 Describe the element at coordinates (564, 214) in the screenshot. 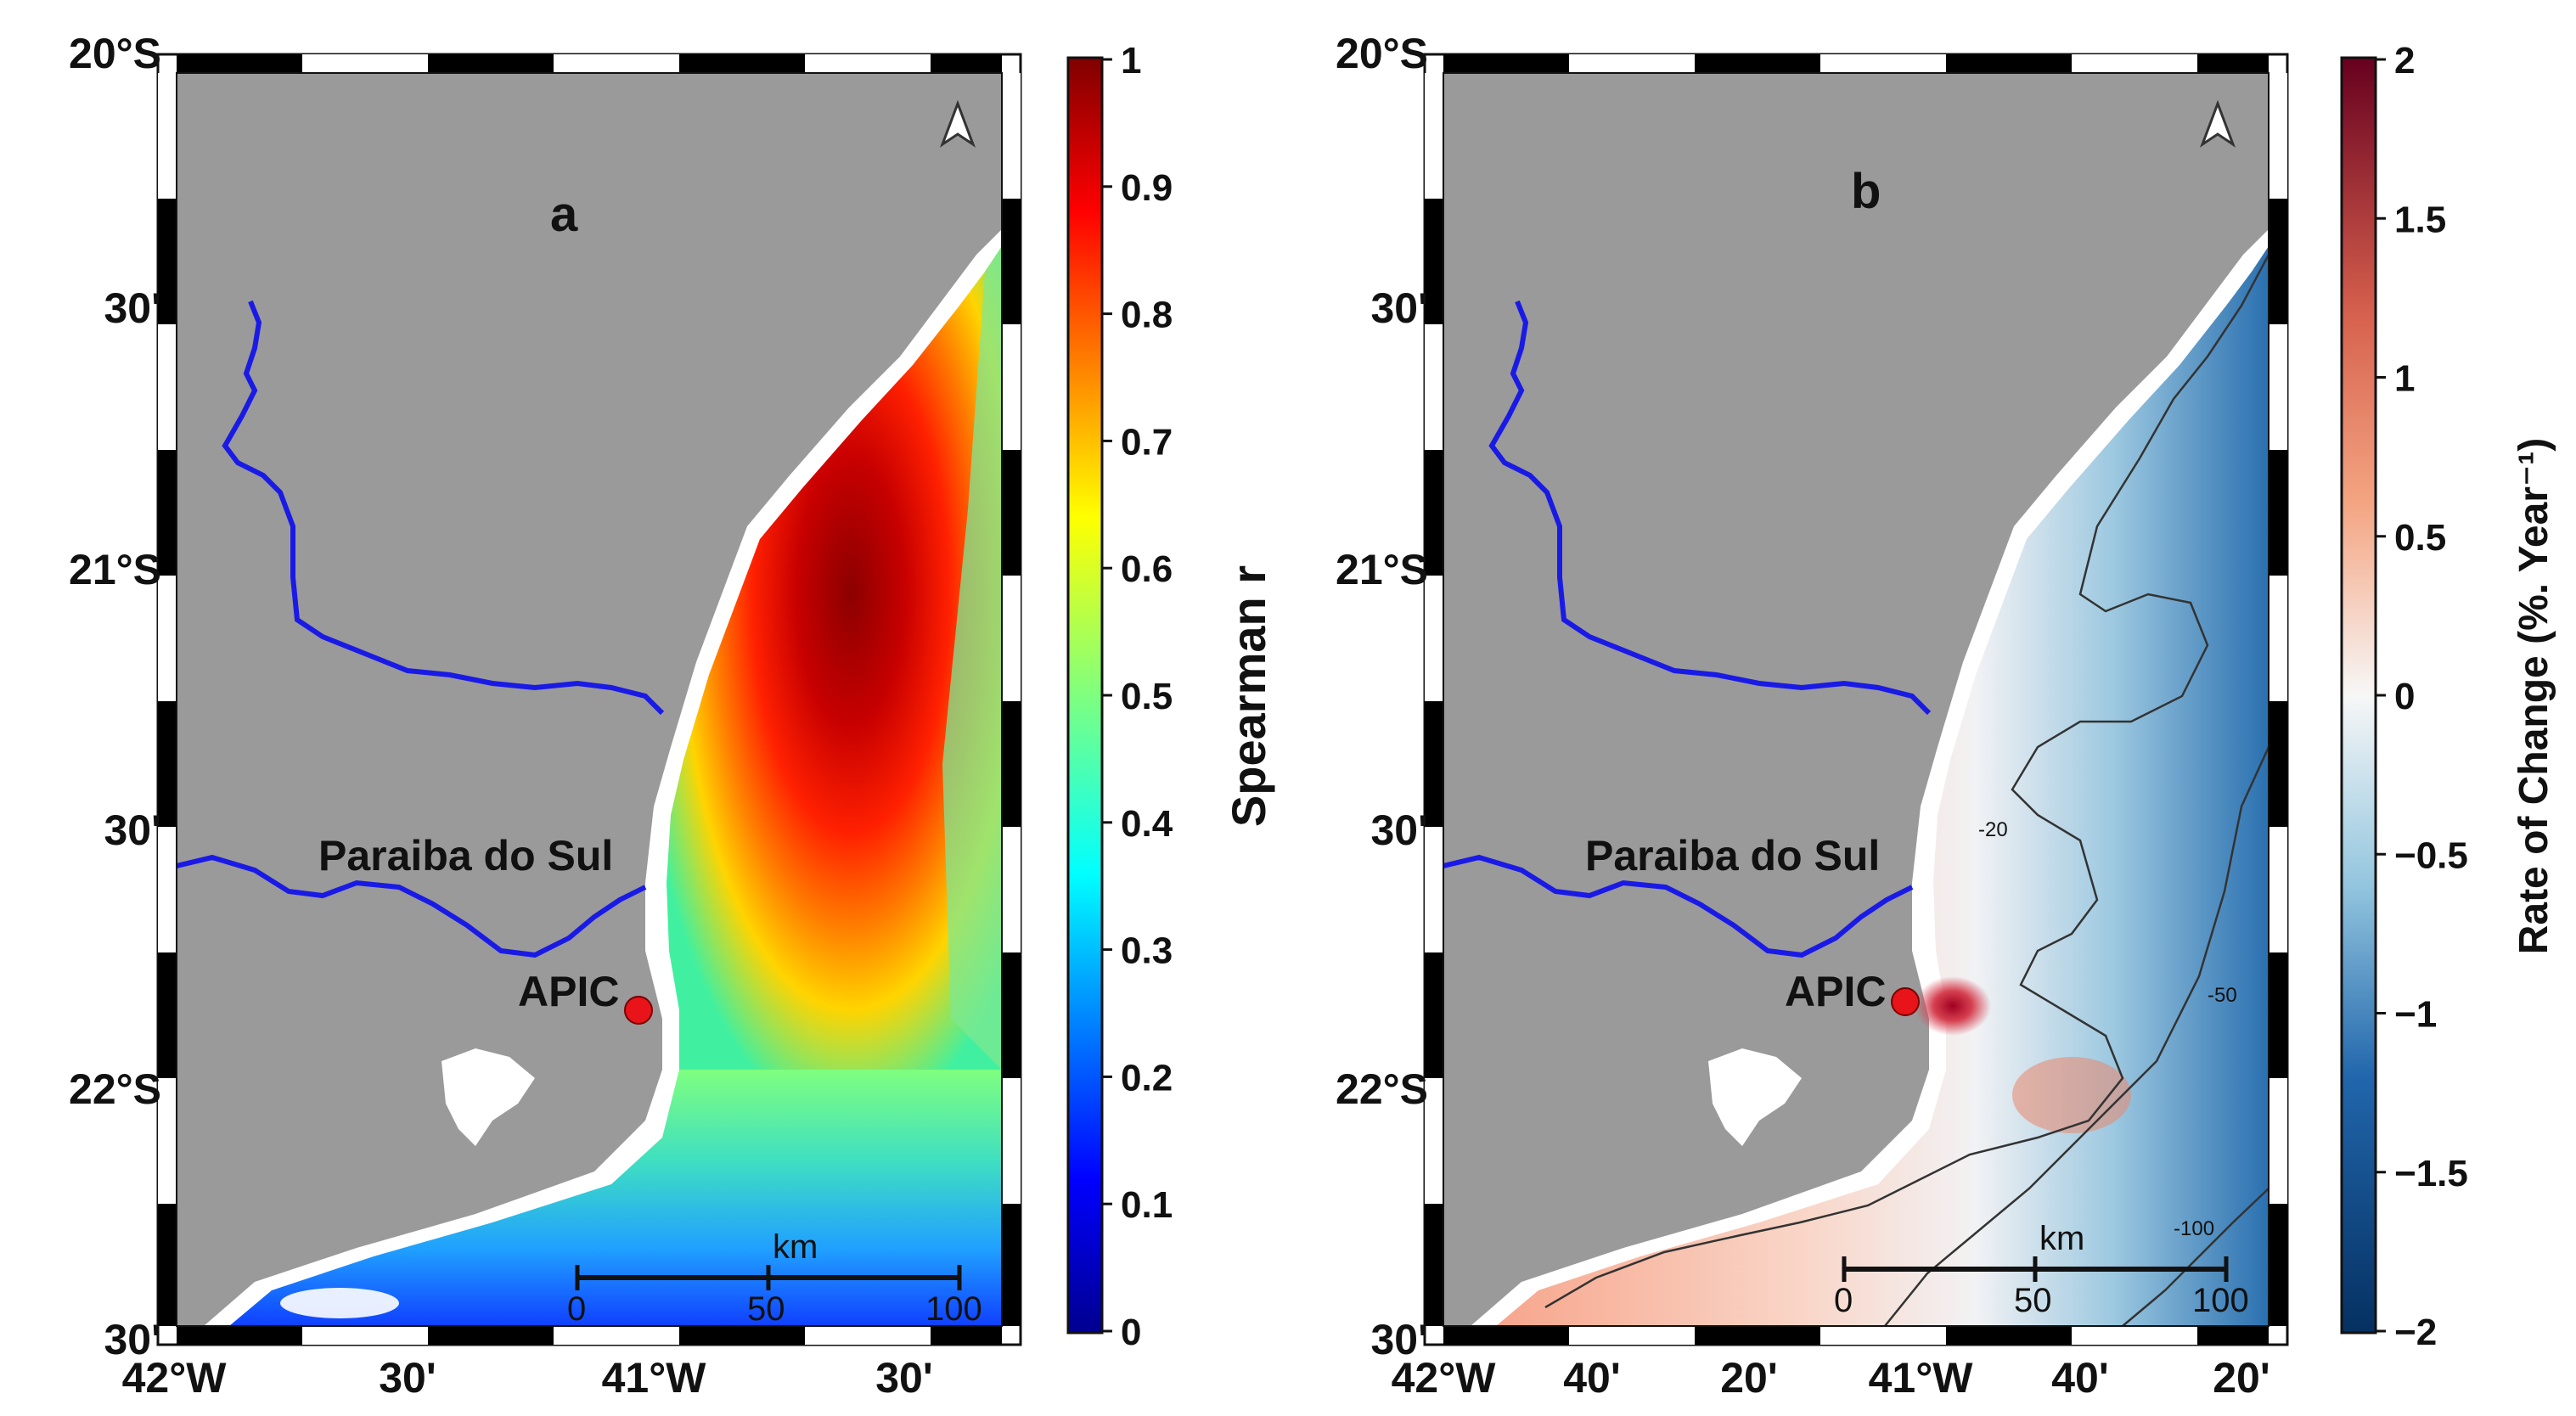

I see `panel-a-letter: a` at that location.